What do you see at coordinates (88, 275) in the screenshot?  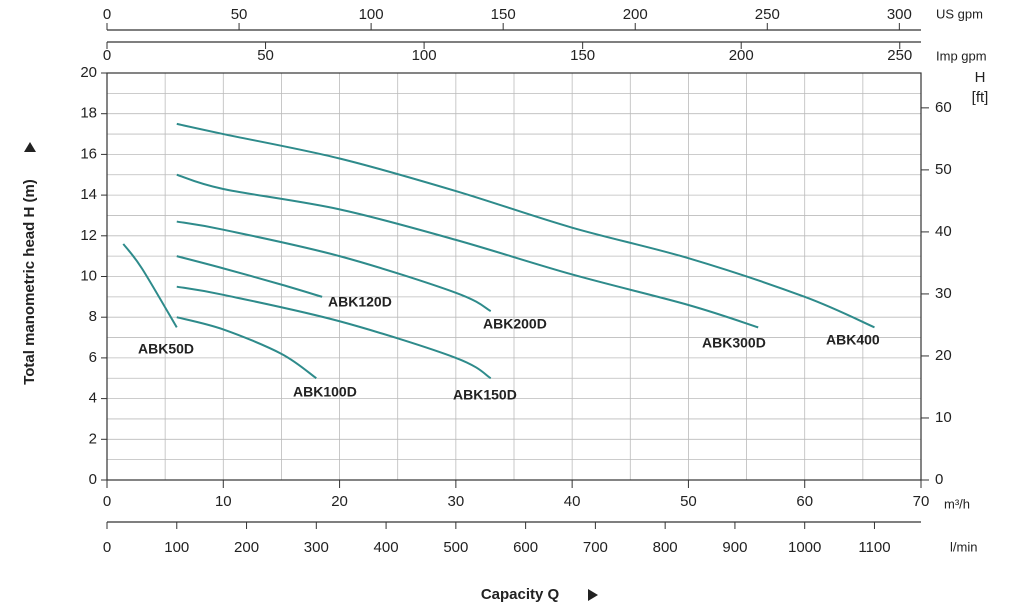 I see `y-tick-label: 10` at bounding box center [88, 275].